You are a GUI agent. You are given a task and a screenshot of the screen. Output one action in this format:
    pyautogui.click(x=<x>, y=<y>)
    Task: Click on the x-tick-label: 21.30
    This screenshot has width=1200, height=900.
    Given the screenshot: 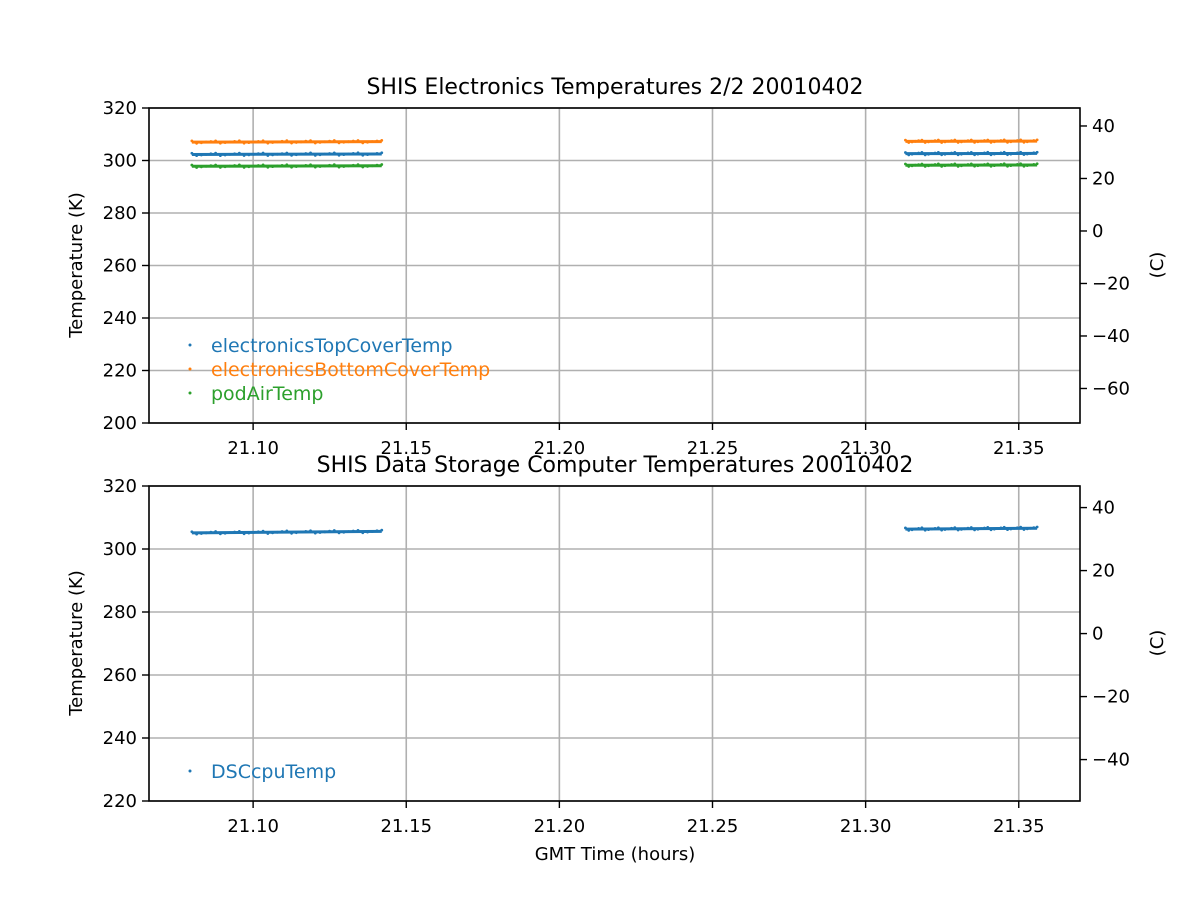 What is the action you would take?
    pyautogui.click(x=866, y=448)
    